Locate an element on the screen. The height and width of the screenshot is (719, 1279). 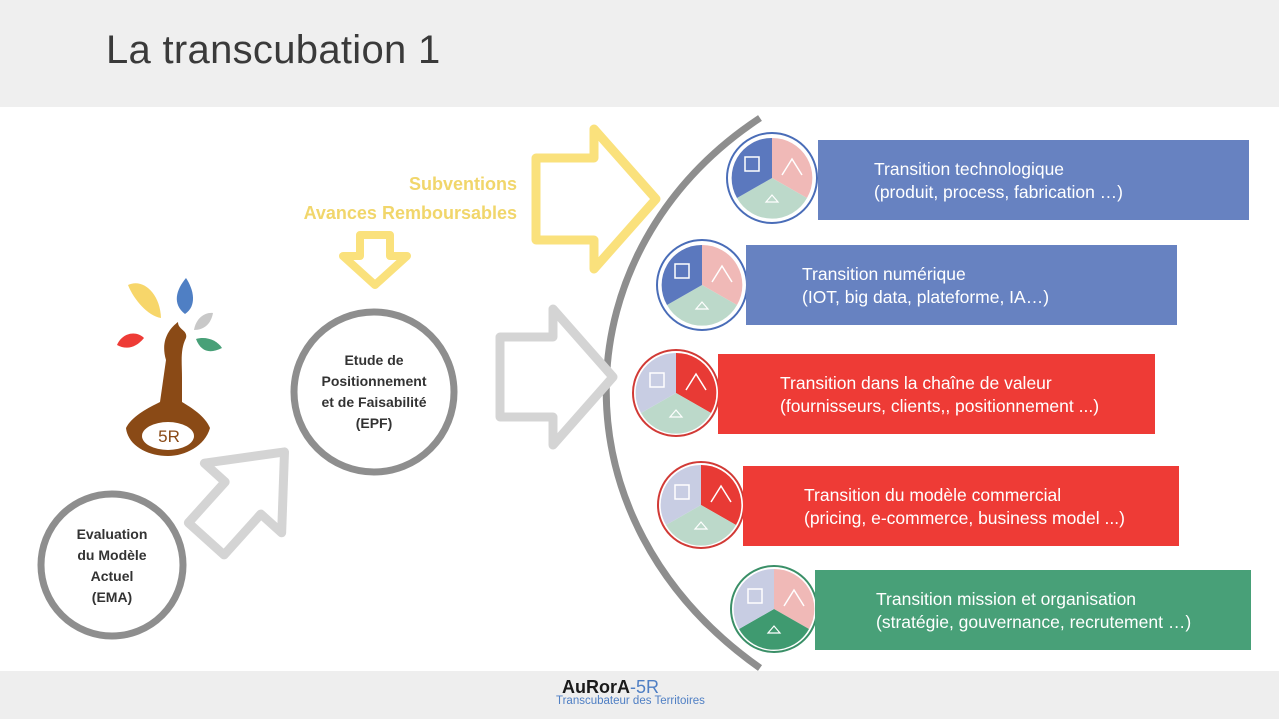
footer-bar is located at coordinates (639, 695).